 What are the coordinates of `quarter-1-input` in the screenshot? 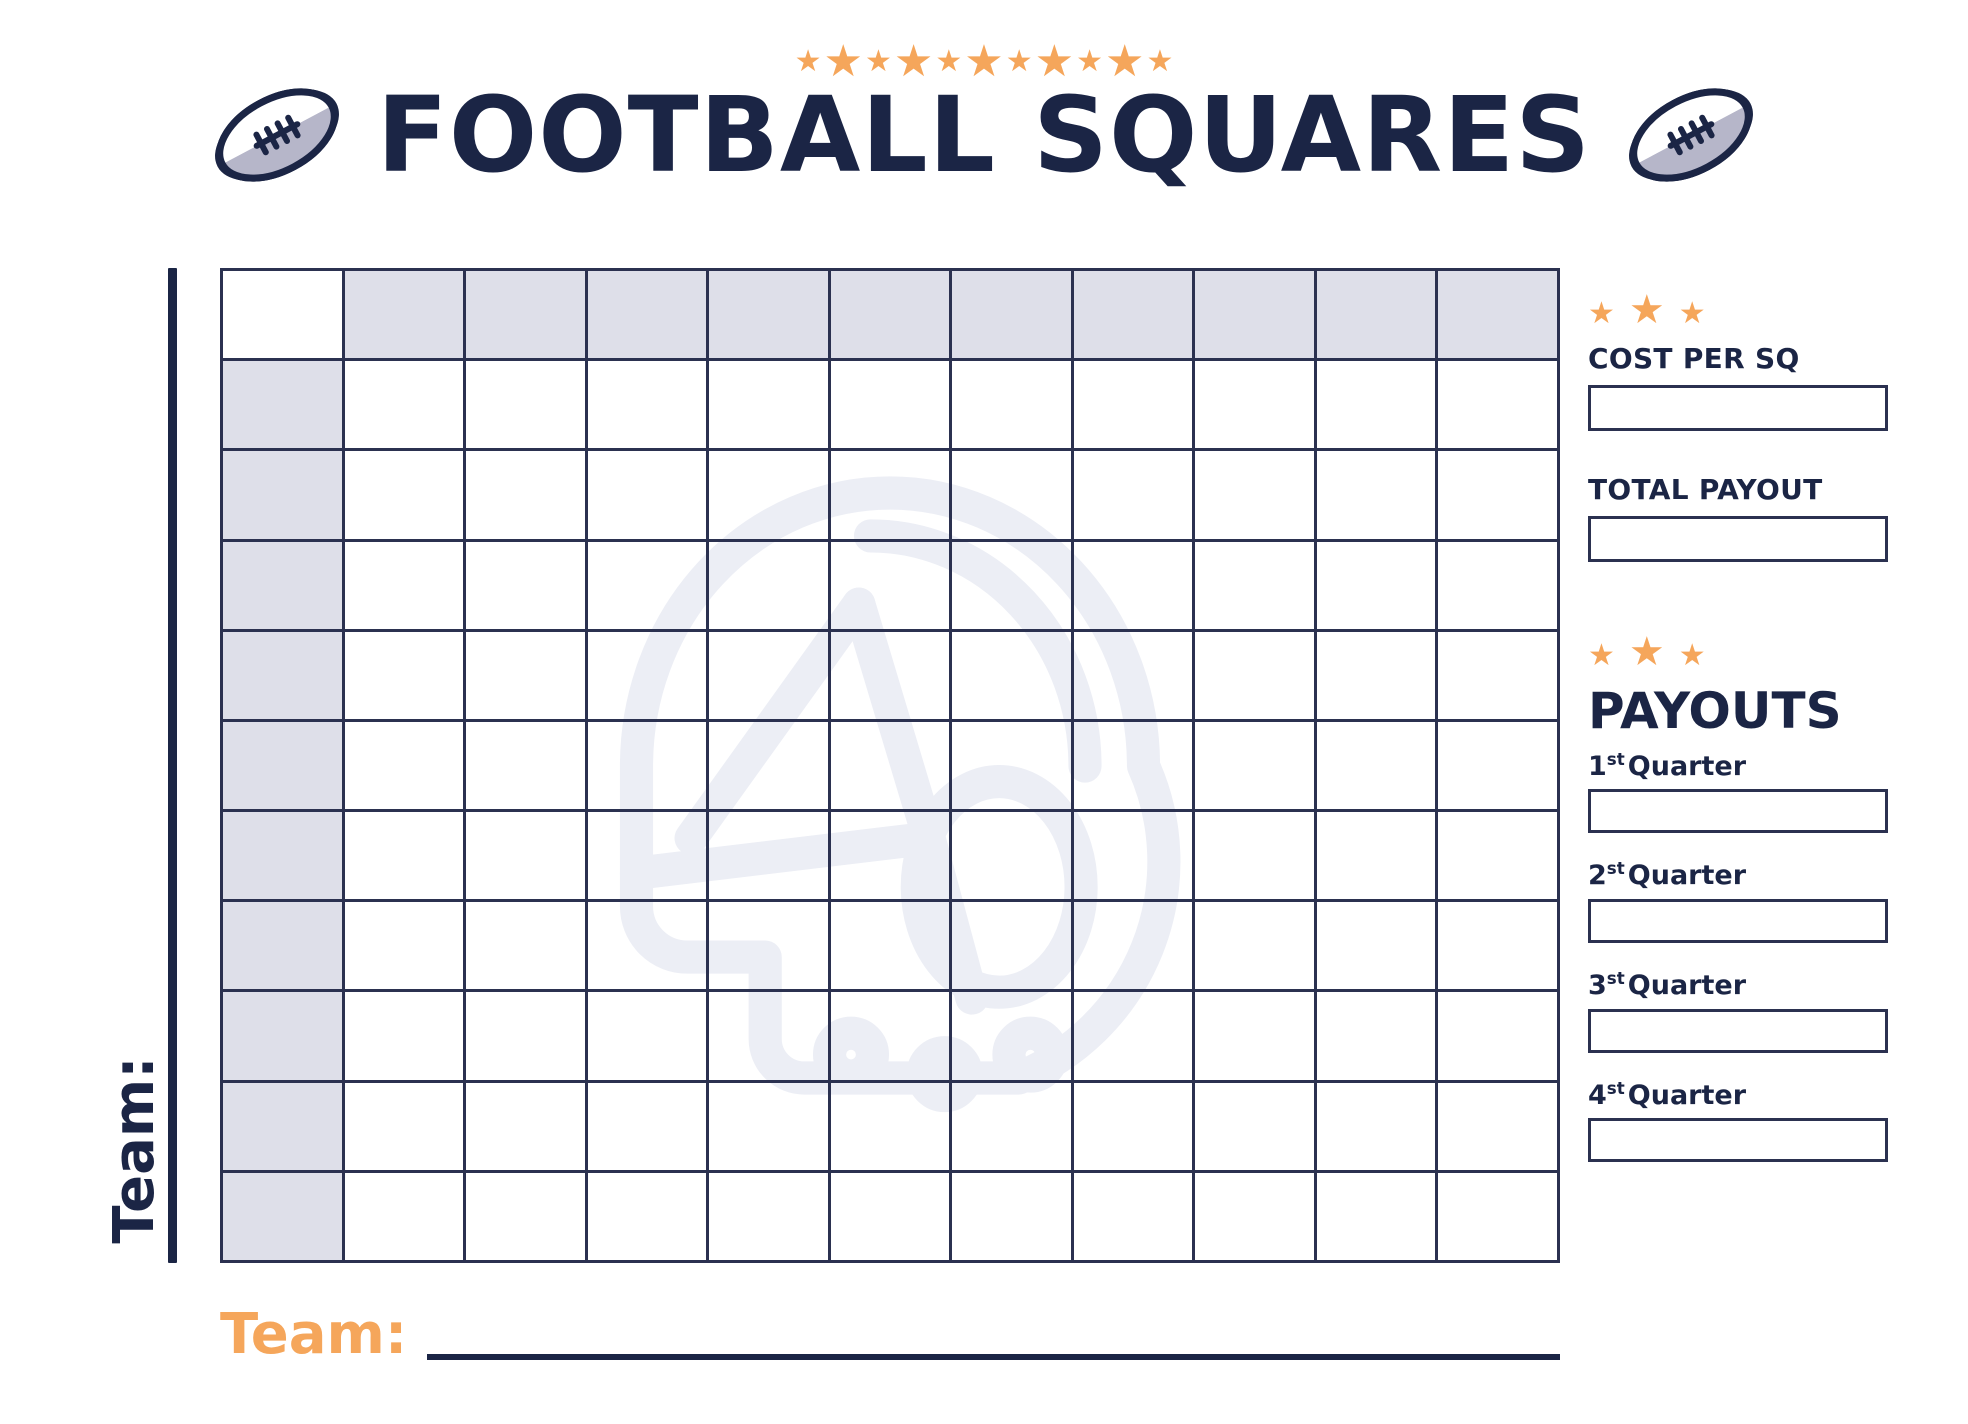 It's located at (1738, 811).